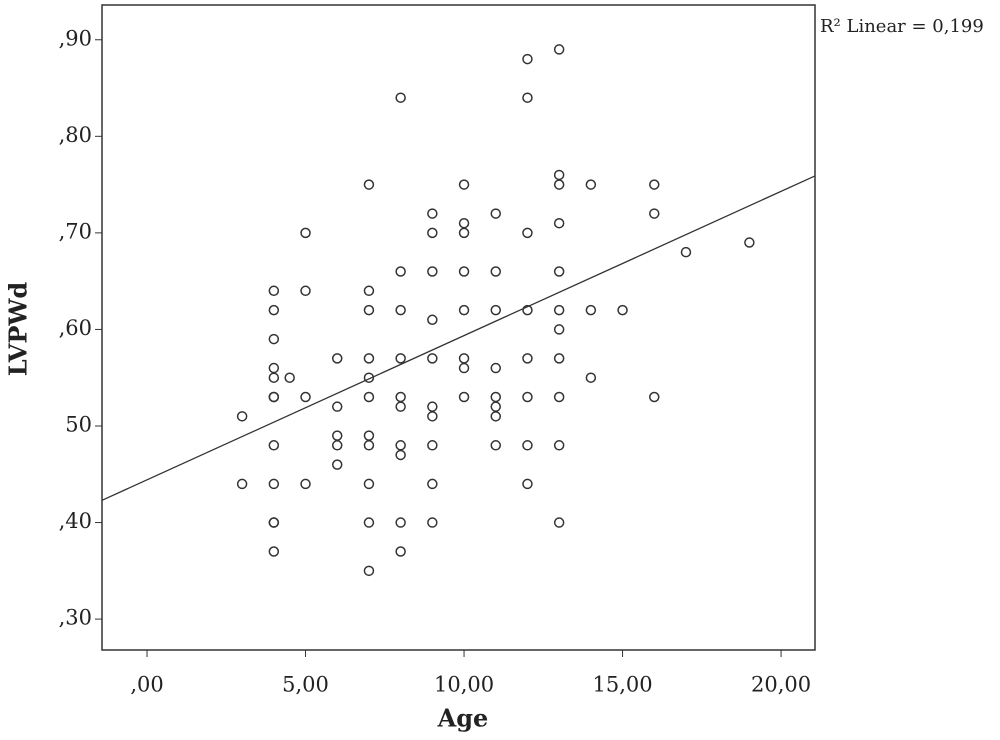 The height and width of the screenshot is (740, 1000). What do you see at coordinates (75, 618) in the screenshot?
I see `y-tick-label: ,30` at bounding box center [75, 618].